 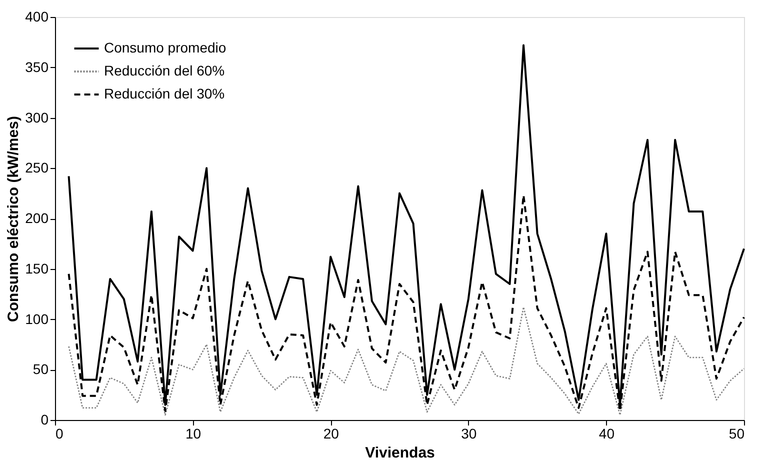 I want to click on y-tick-label: 300, so click(x=37, y=117).